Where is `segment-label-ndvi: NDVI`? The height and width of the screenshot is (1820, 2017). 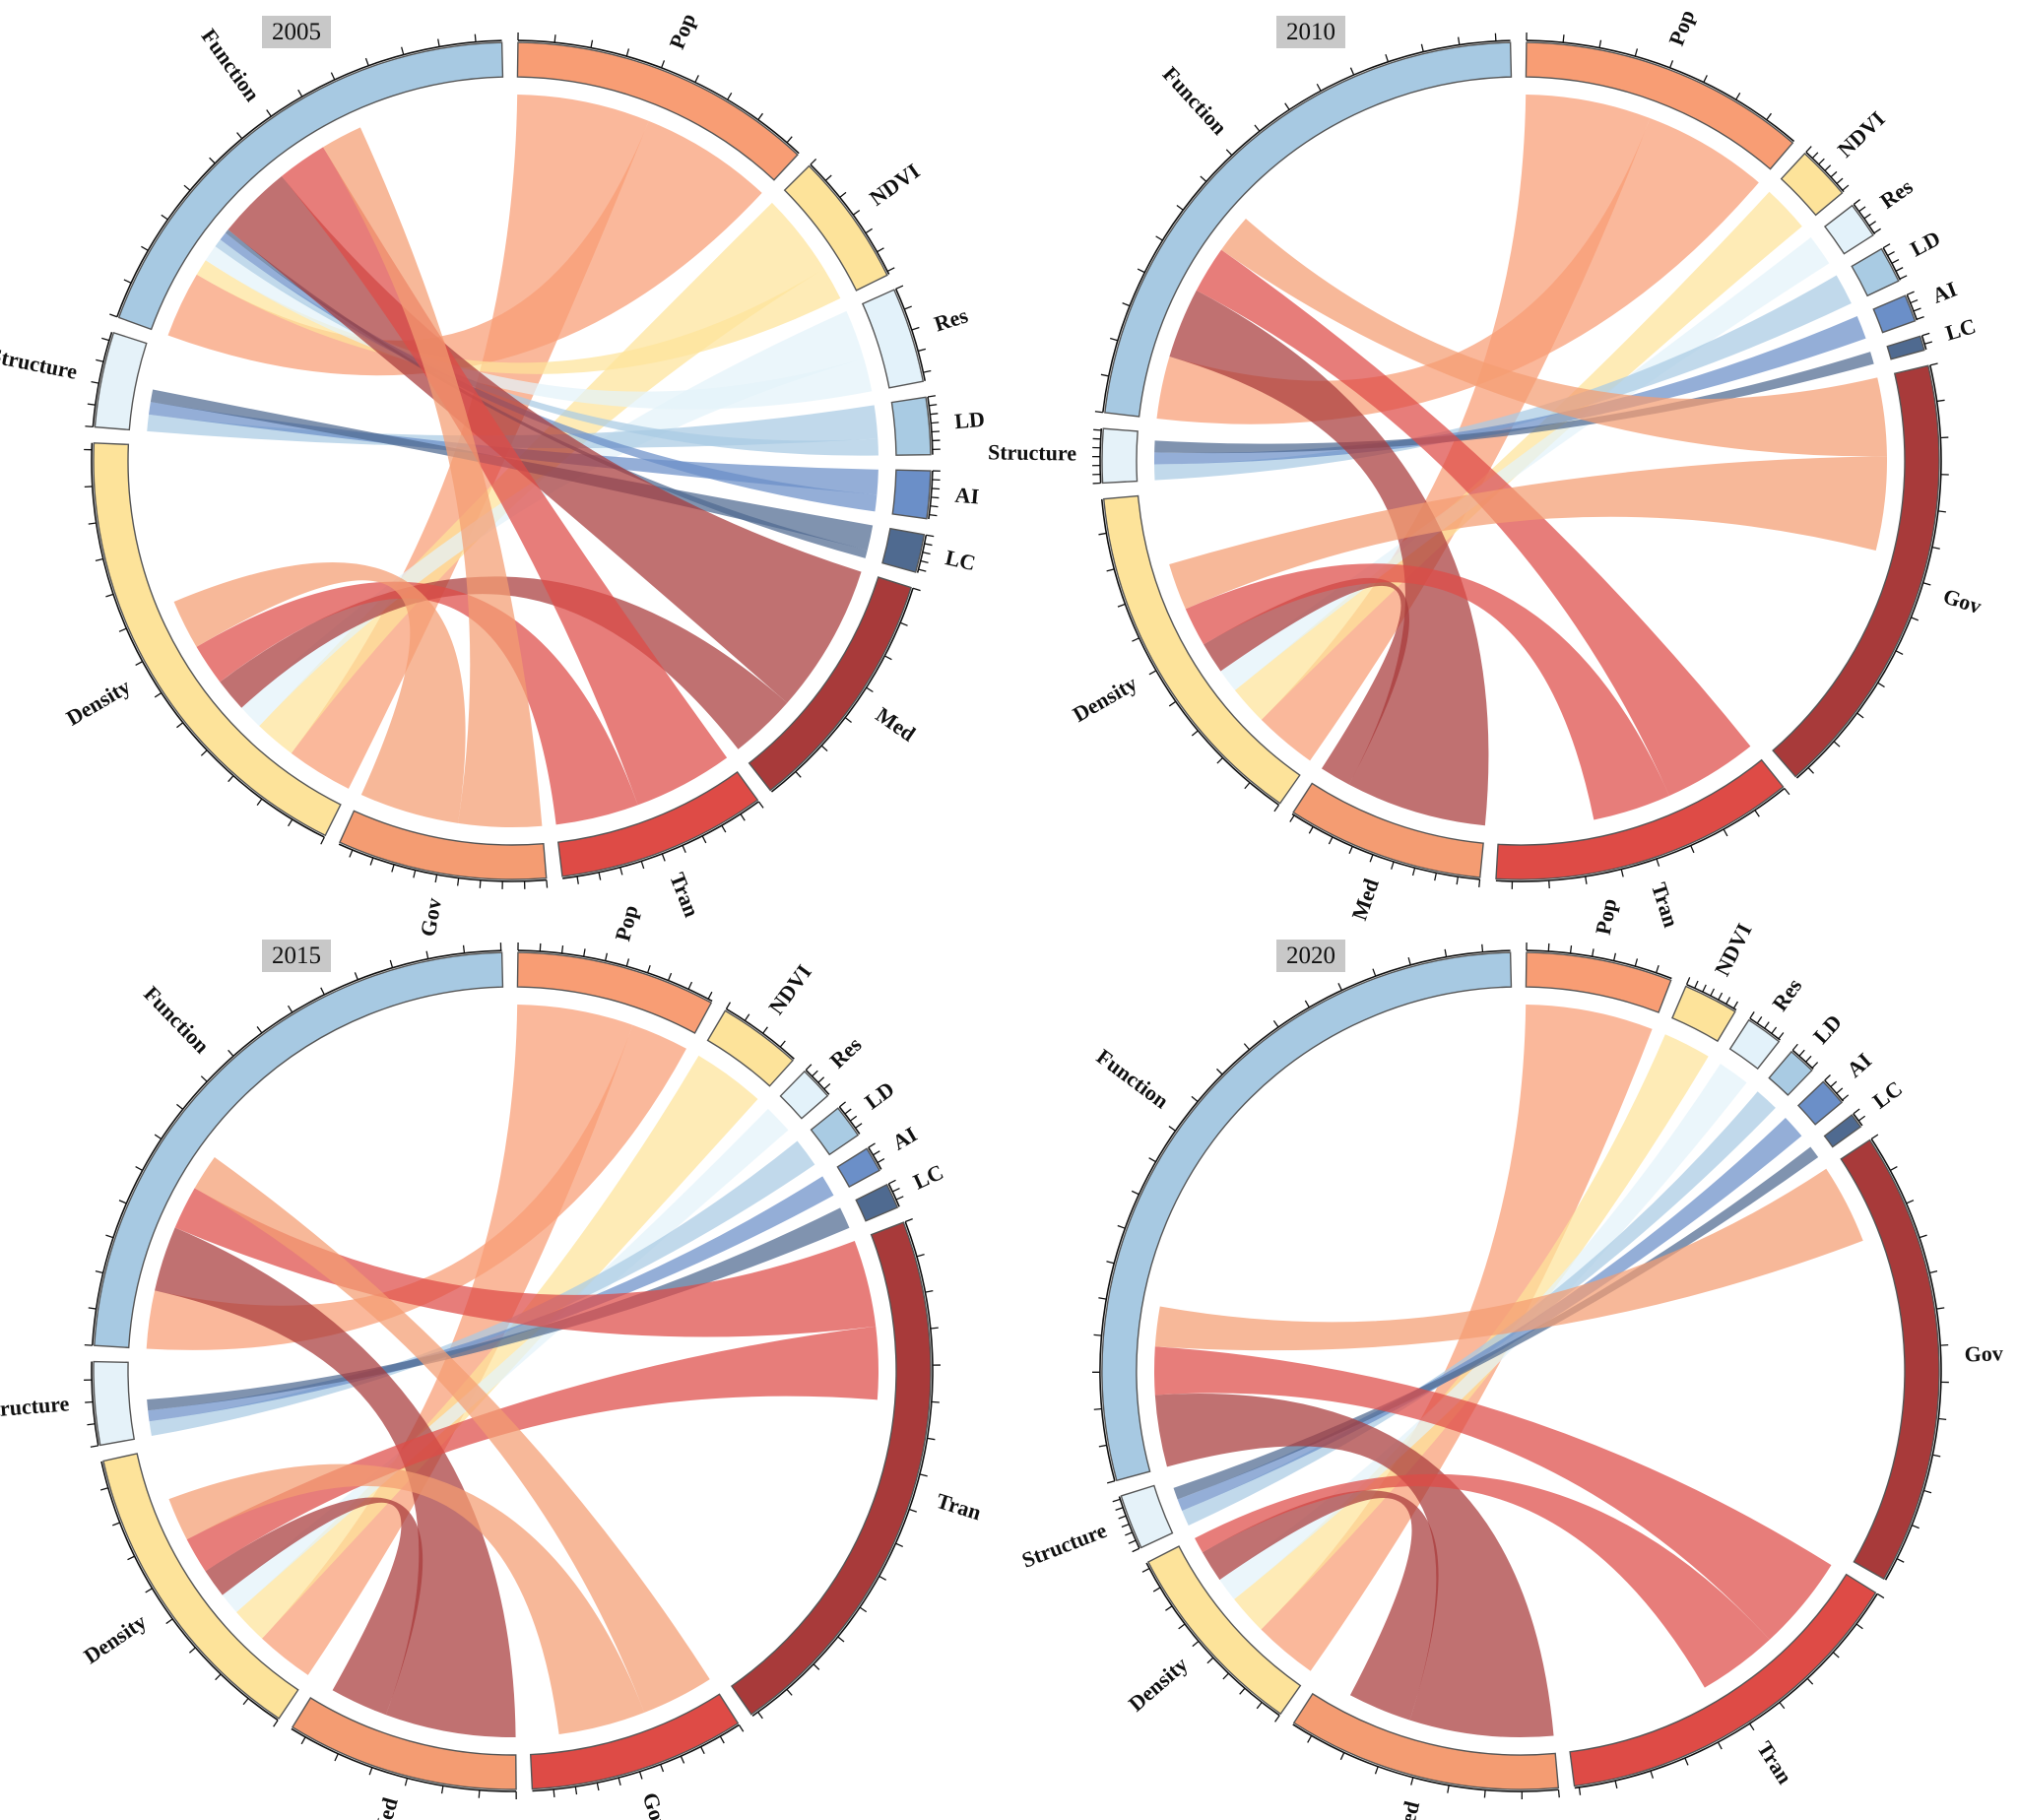 segment-label-ndvi: NDVI is located at coordinates (894, 185).